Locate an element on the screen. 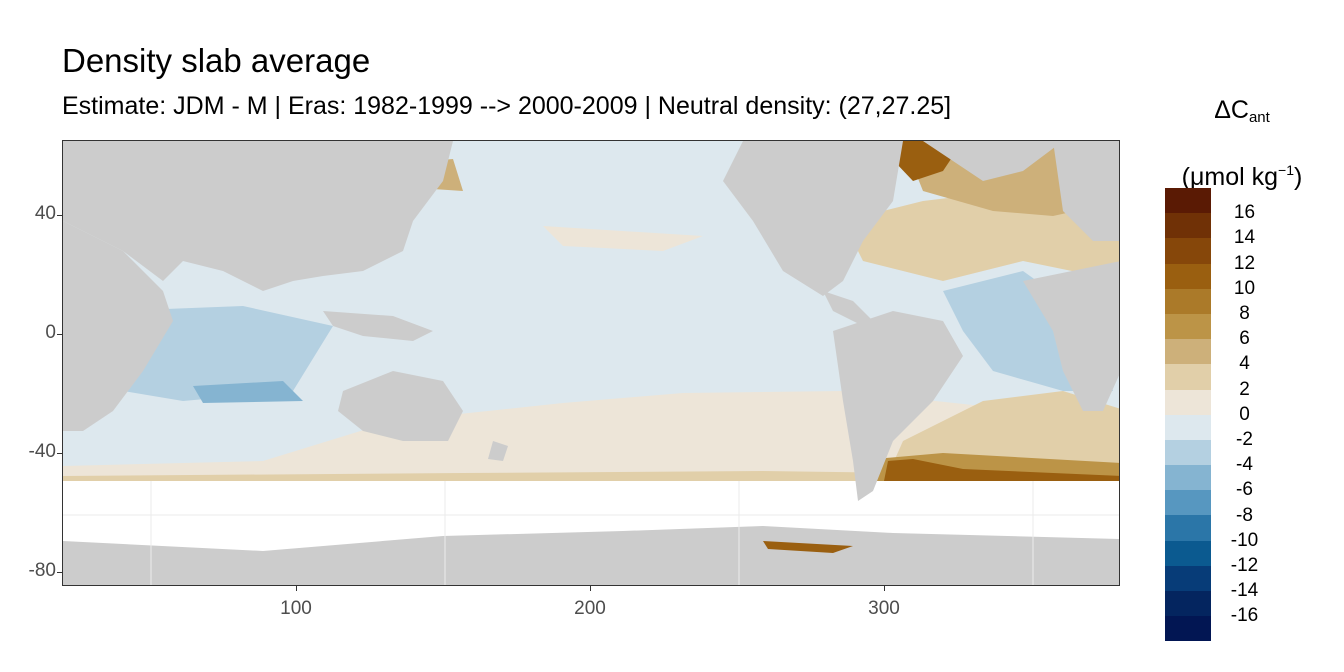  legend-label: 10 is located at coordinates (1244, 288).